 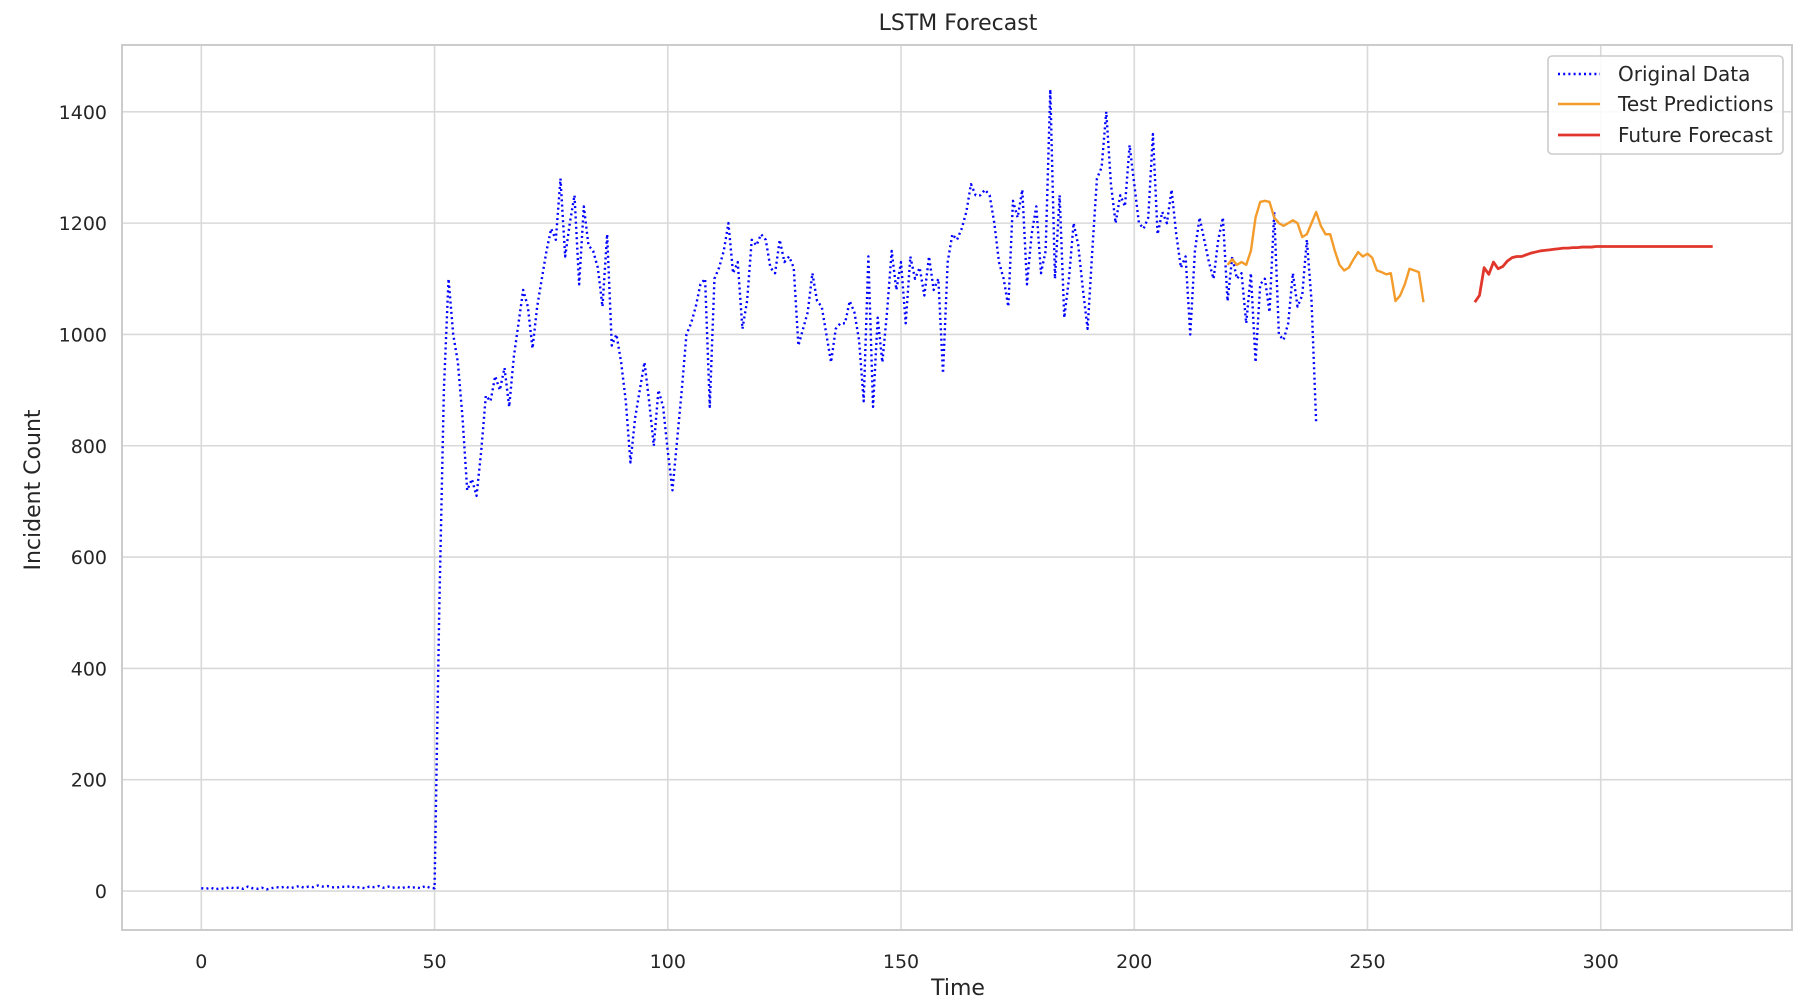 I want to click on y-tick-label-1200: 1200, so click(x=83, y=224).